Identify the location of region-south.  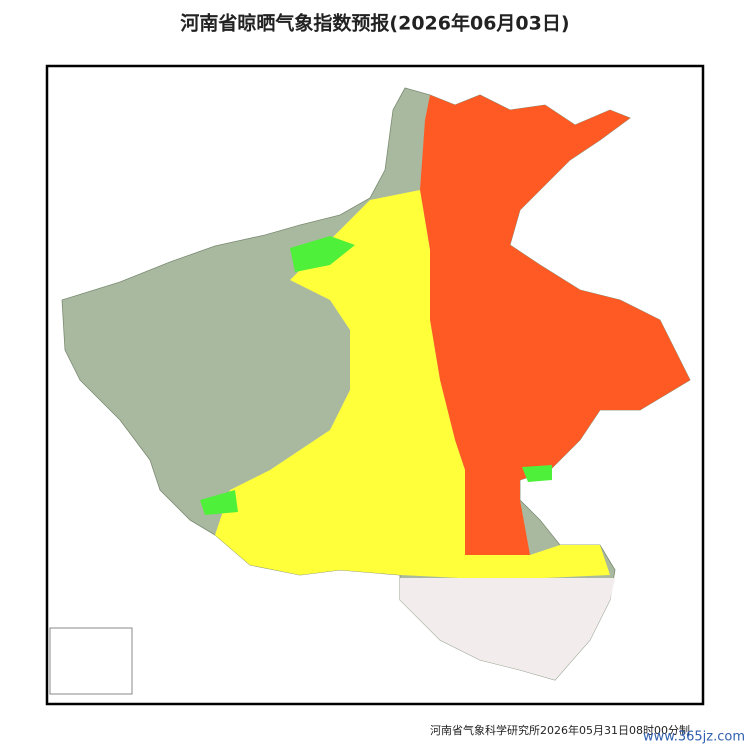
(507, 629).